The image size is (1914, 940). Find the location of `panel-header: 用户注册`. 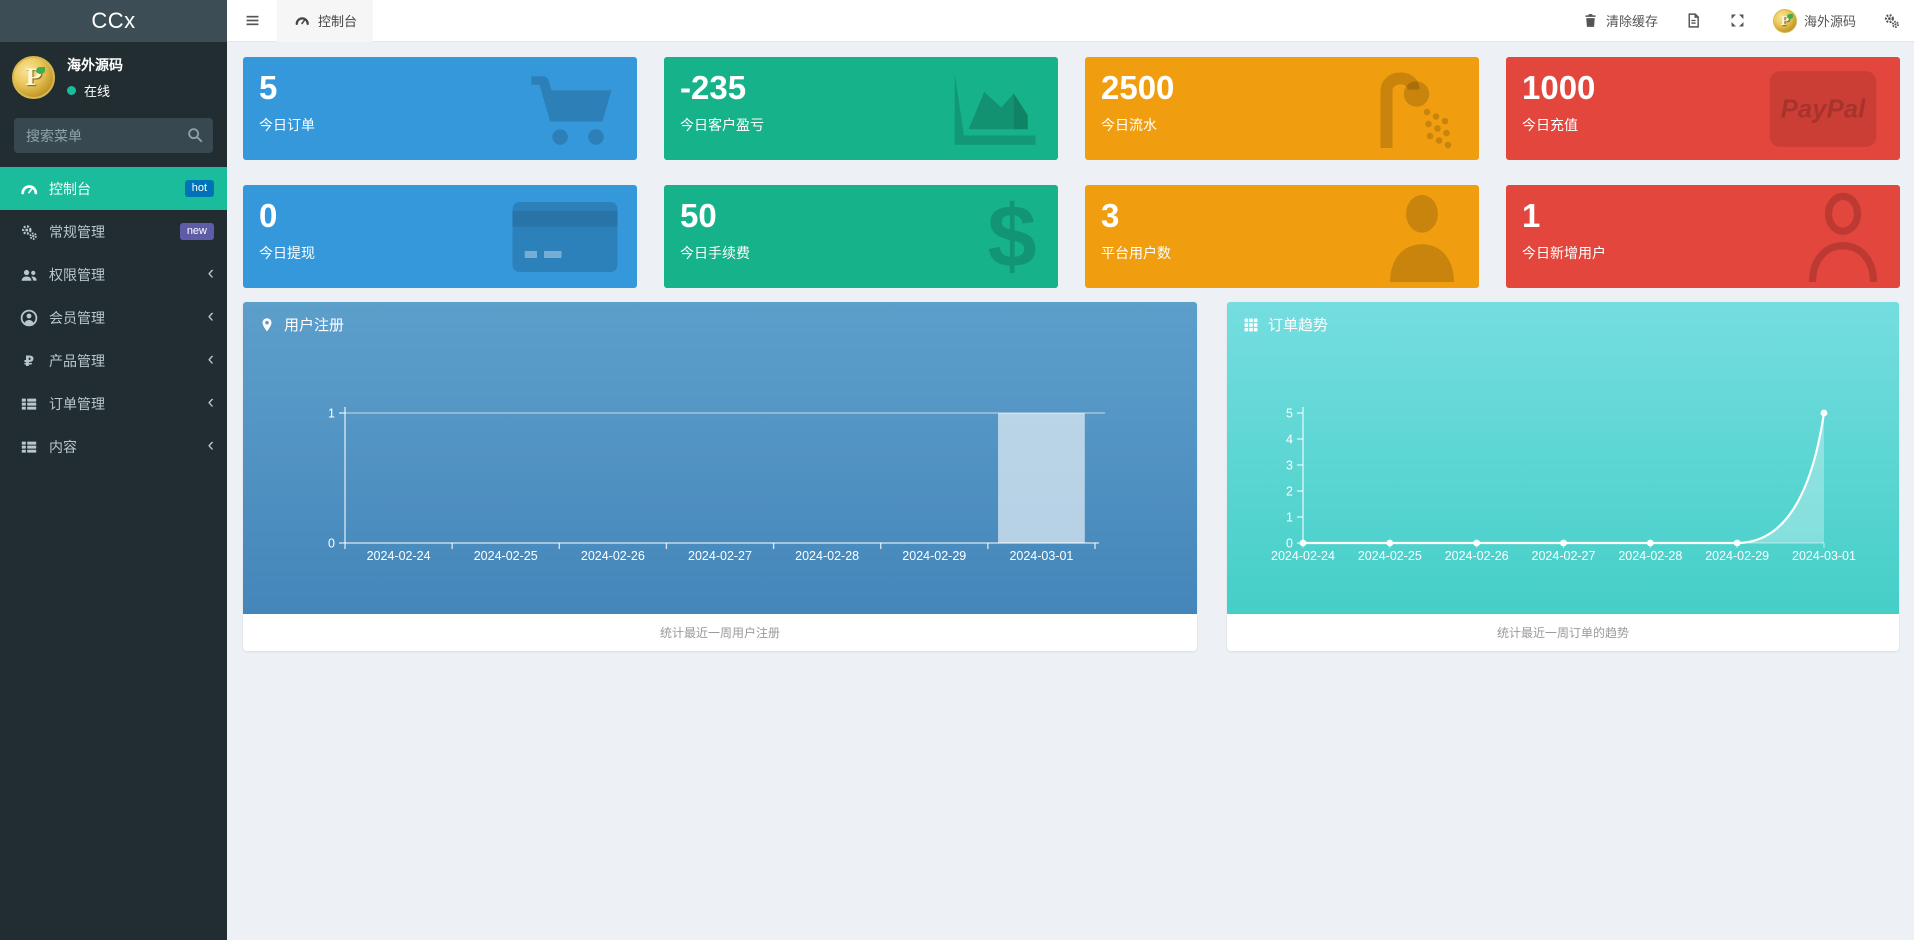

panel-header: 用户注册 is located at coordinates (720, 324).